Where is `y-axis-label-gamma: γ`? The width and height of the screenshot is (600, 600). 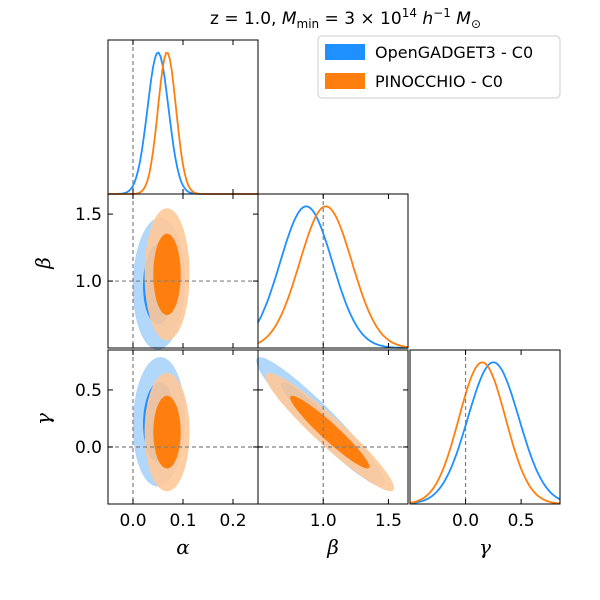 y-axis-label-gamma: γ is located at coordinates (43, 419).